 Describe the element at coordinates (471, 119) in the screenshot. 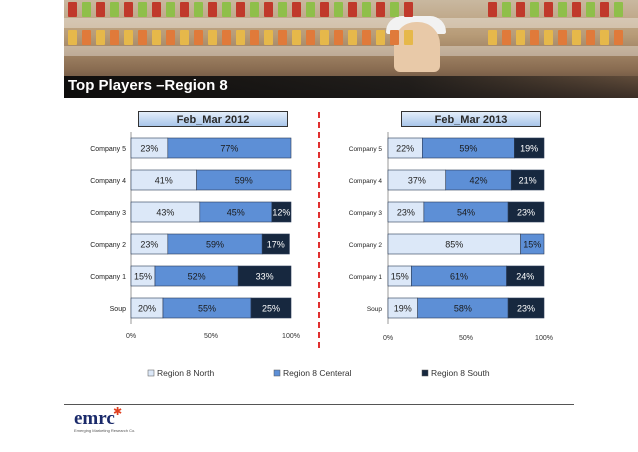

I see `chart-title-2013: Feb_Mar 2013` at that location.